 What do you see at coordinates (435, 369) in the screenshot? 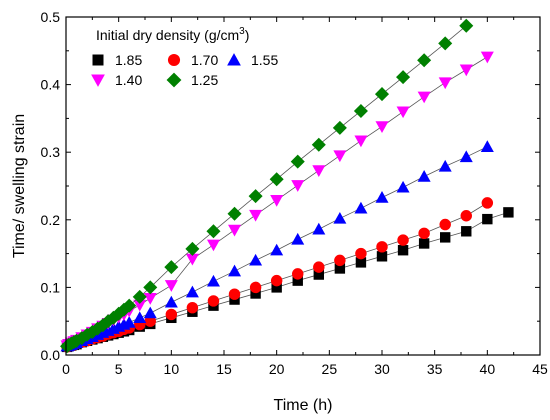
I see `x-tick-label: 35` at bounding box center [435, 369].